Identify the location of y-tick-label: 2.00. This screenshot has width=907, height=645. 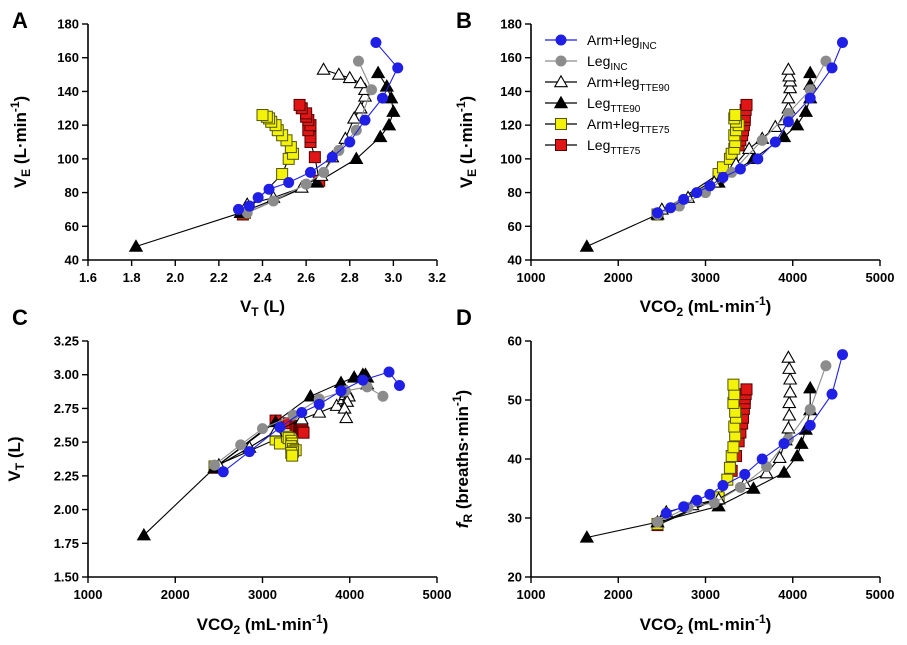
(66, 509).